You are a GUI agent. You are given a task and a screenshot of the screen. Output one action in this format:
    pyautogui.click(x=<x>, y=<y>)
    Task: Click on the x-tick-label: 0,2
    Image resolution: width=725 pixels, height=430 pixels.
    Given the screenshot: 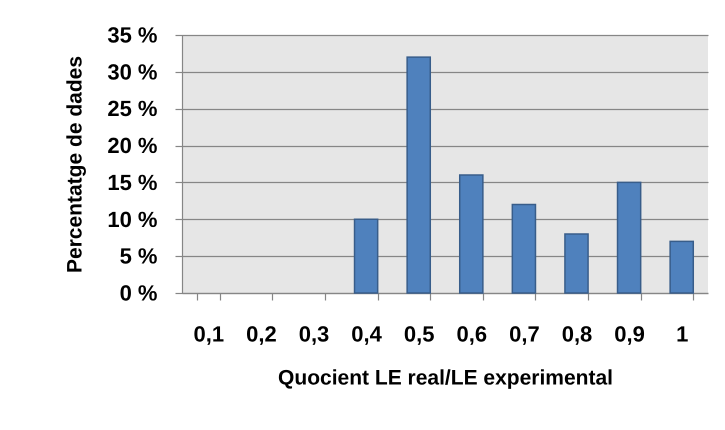 What is the action you would take?
    pyautogui.click(x=261, y=334)
    